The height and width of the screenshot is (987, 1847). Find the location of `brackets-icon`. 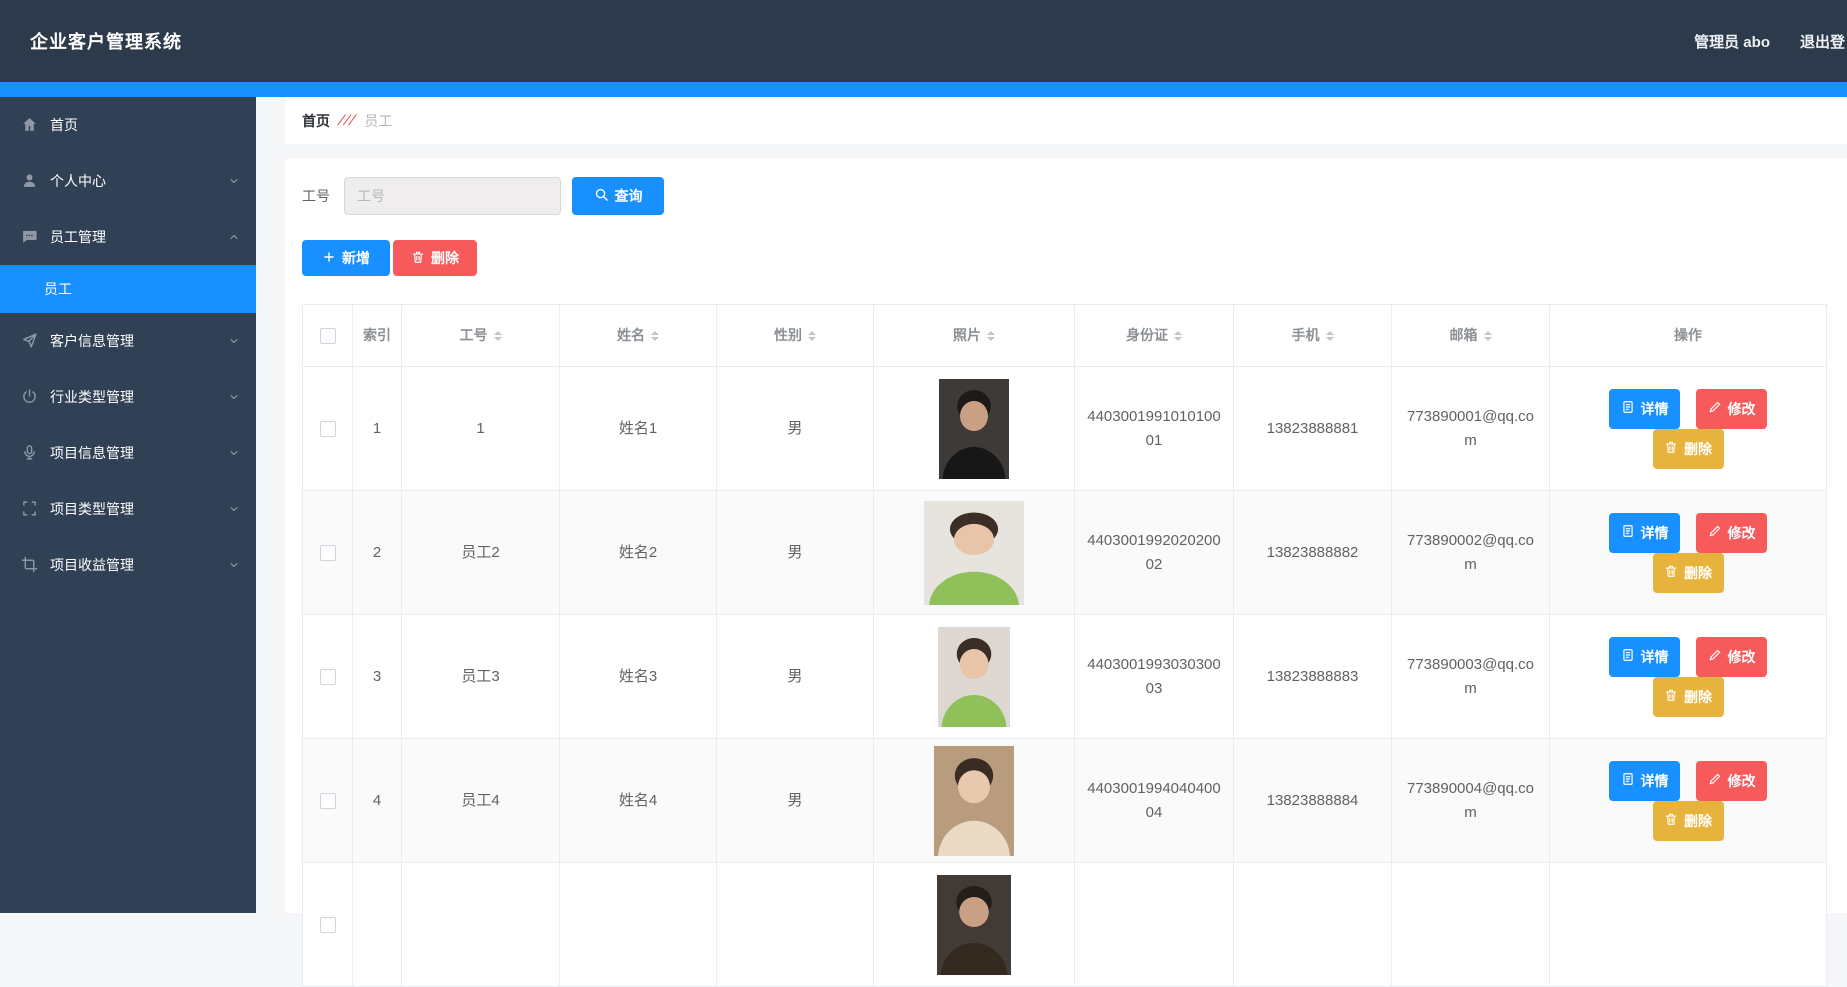

brackets-icon is located at coordinates (30, 509).